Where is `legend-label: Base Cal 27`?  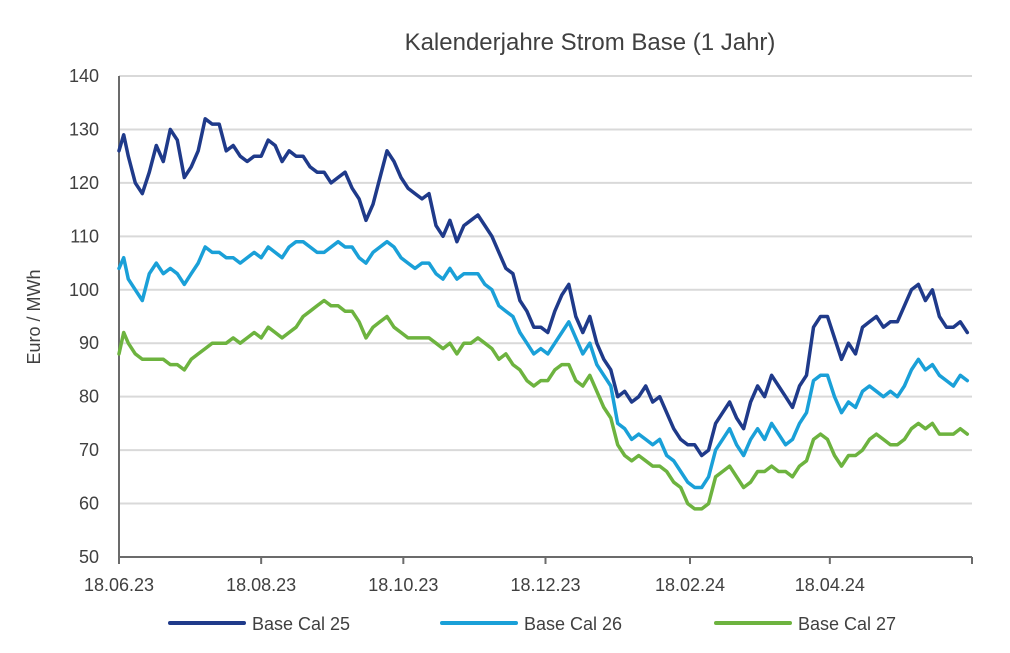 legend-label: Base Cal 27 is located at coordinates (847, 624).